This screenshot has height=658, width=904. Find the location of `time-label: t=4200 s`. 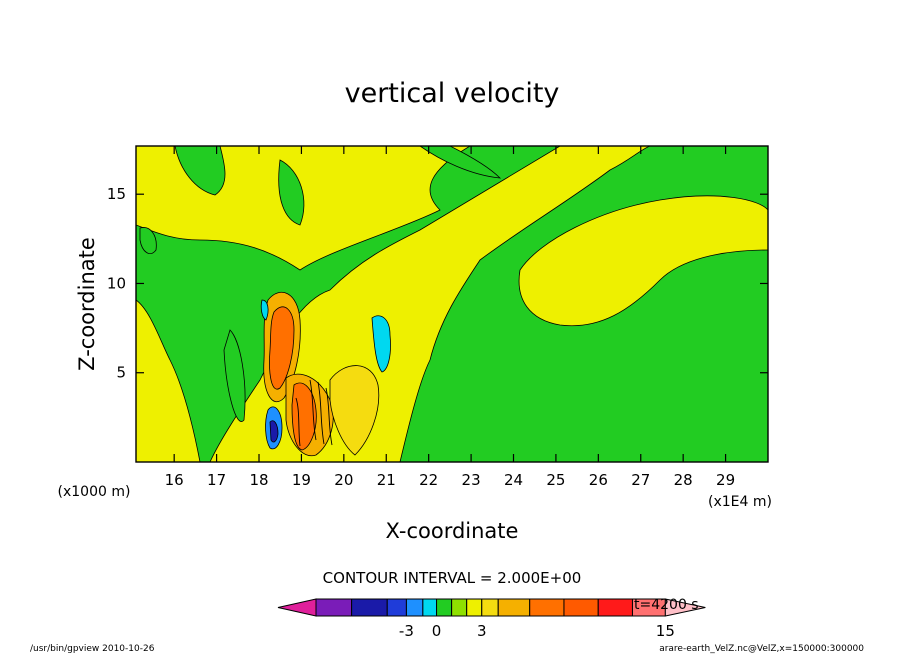

time-label: t=4200 s is located at coordinates (666, 605).